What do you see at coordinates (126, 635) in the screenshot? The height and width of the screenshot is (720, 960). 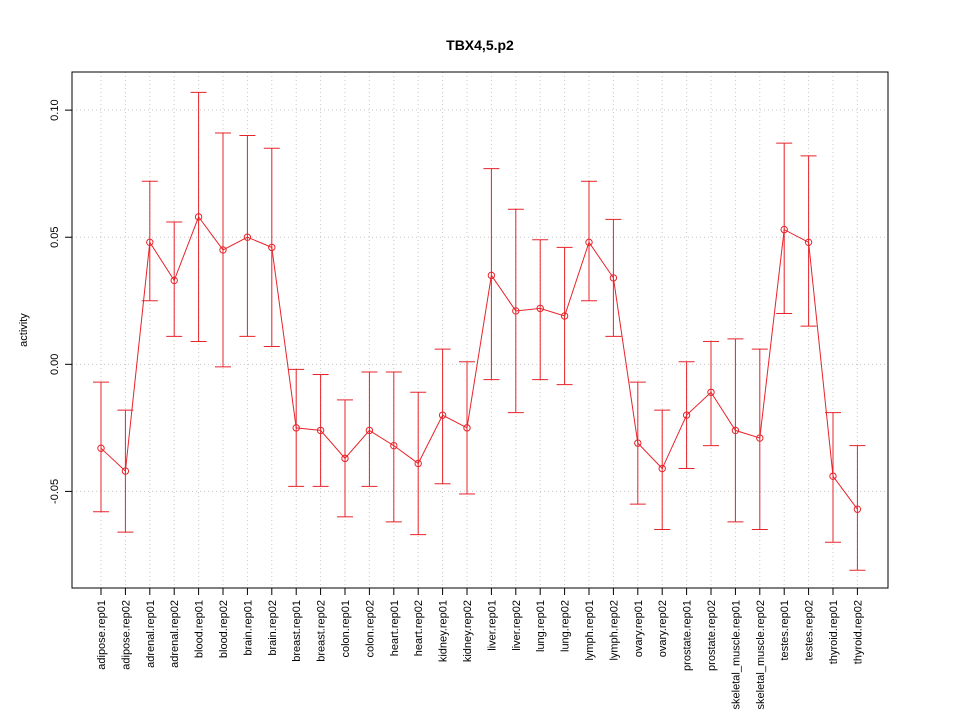 I see `x-tick-label: adipose.rep02` at bounding box center [126, 635].